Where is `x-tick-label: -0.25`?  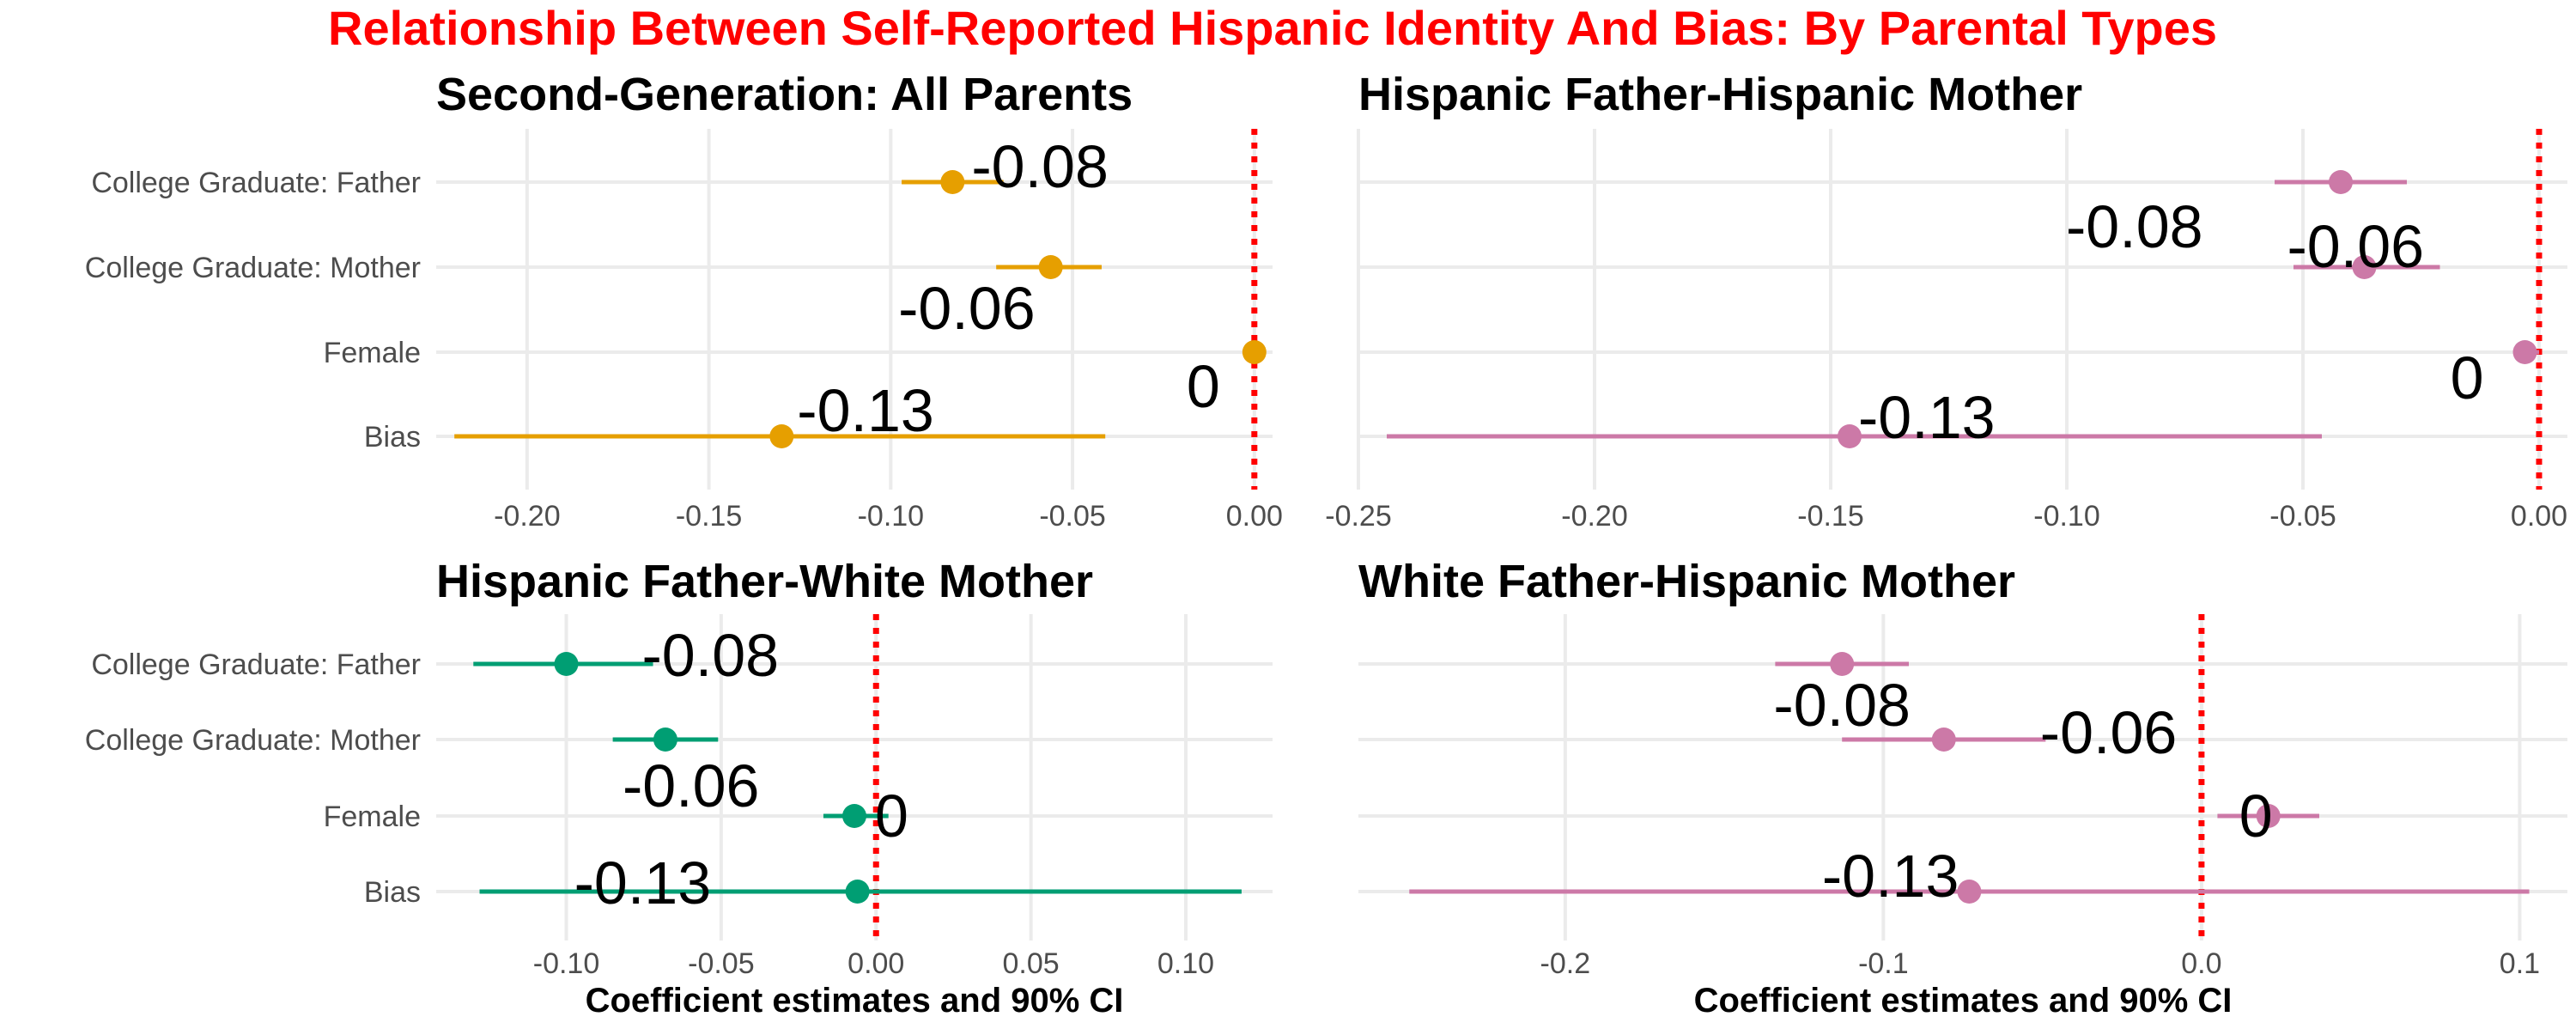
x-tick-label: -0.25 is located at coordinates (1358, 516).